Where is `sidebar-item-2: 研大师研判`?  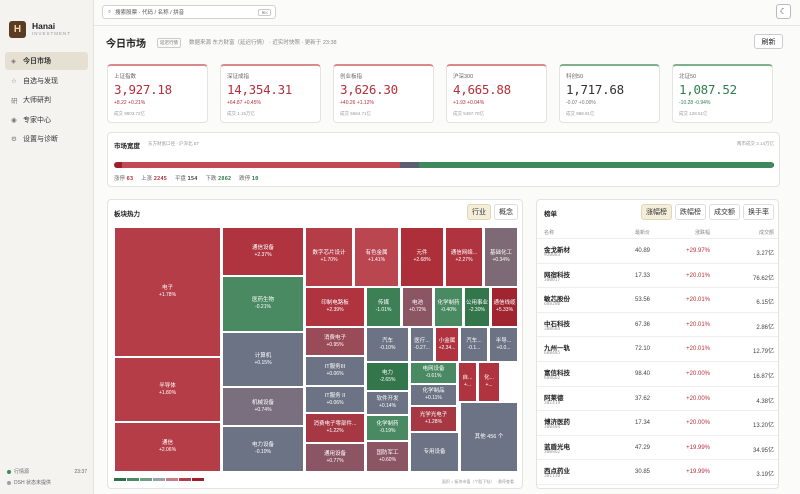
sidebar-item-2: 研大师研判 is located at coordinates (46, 100).